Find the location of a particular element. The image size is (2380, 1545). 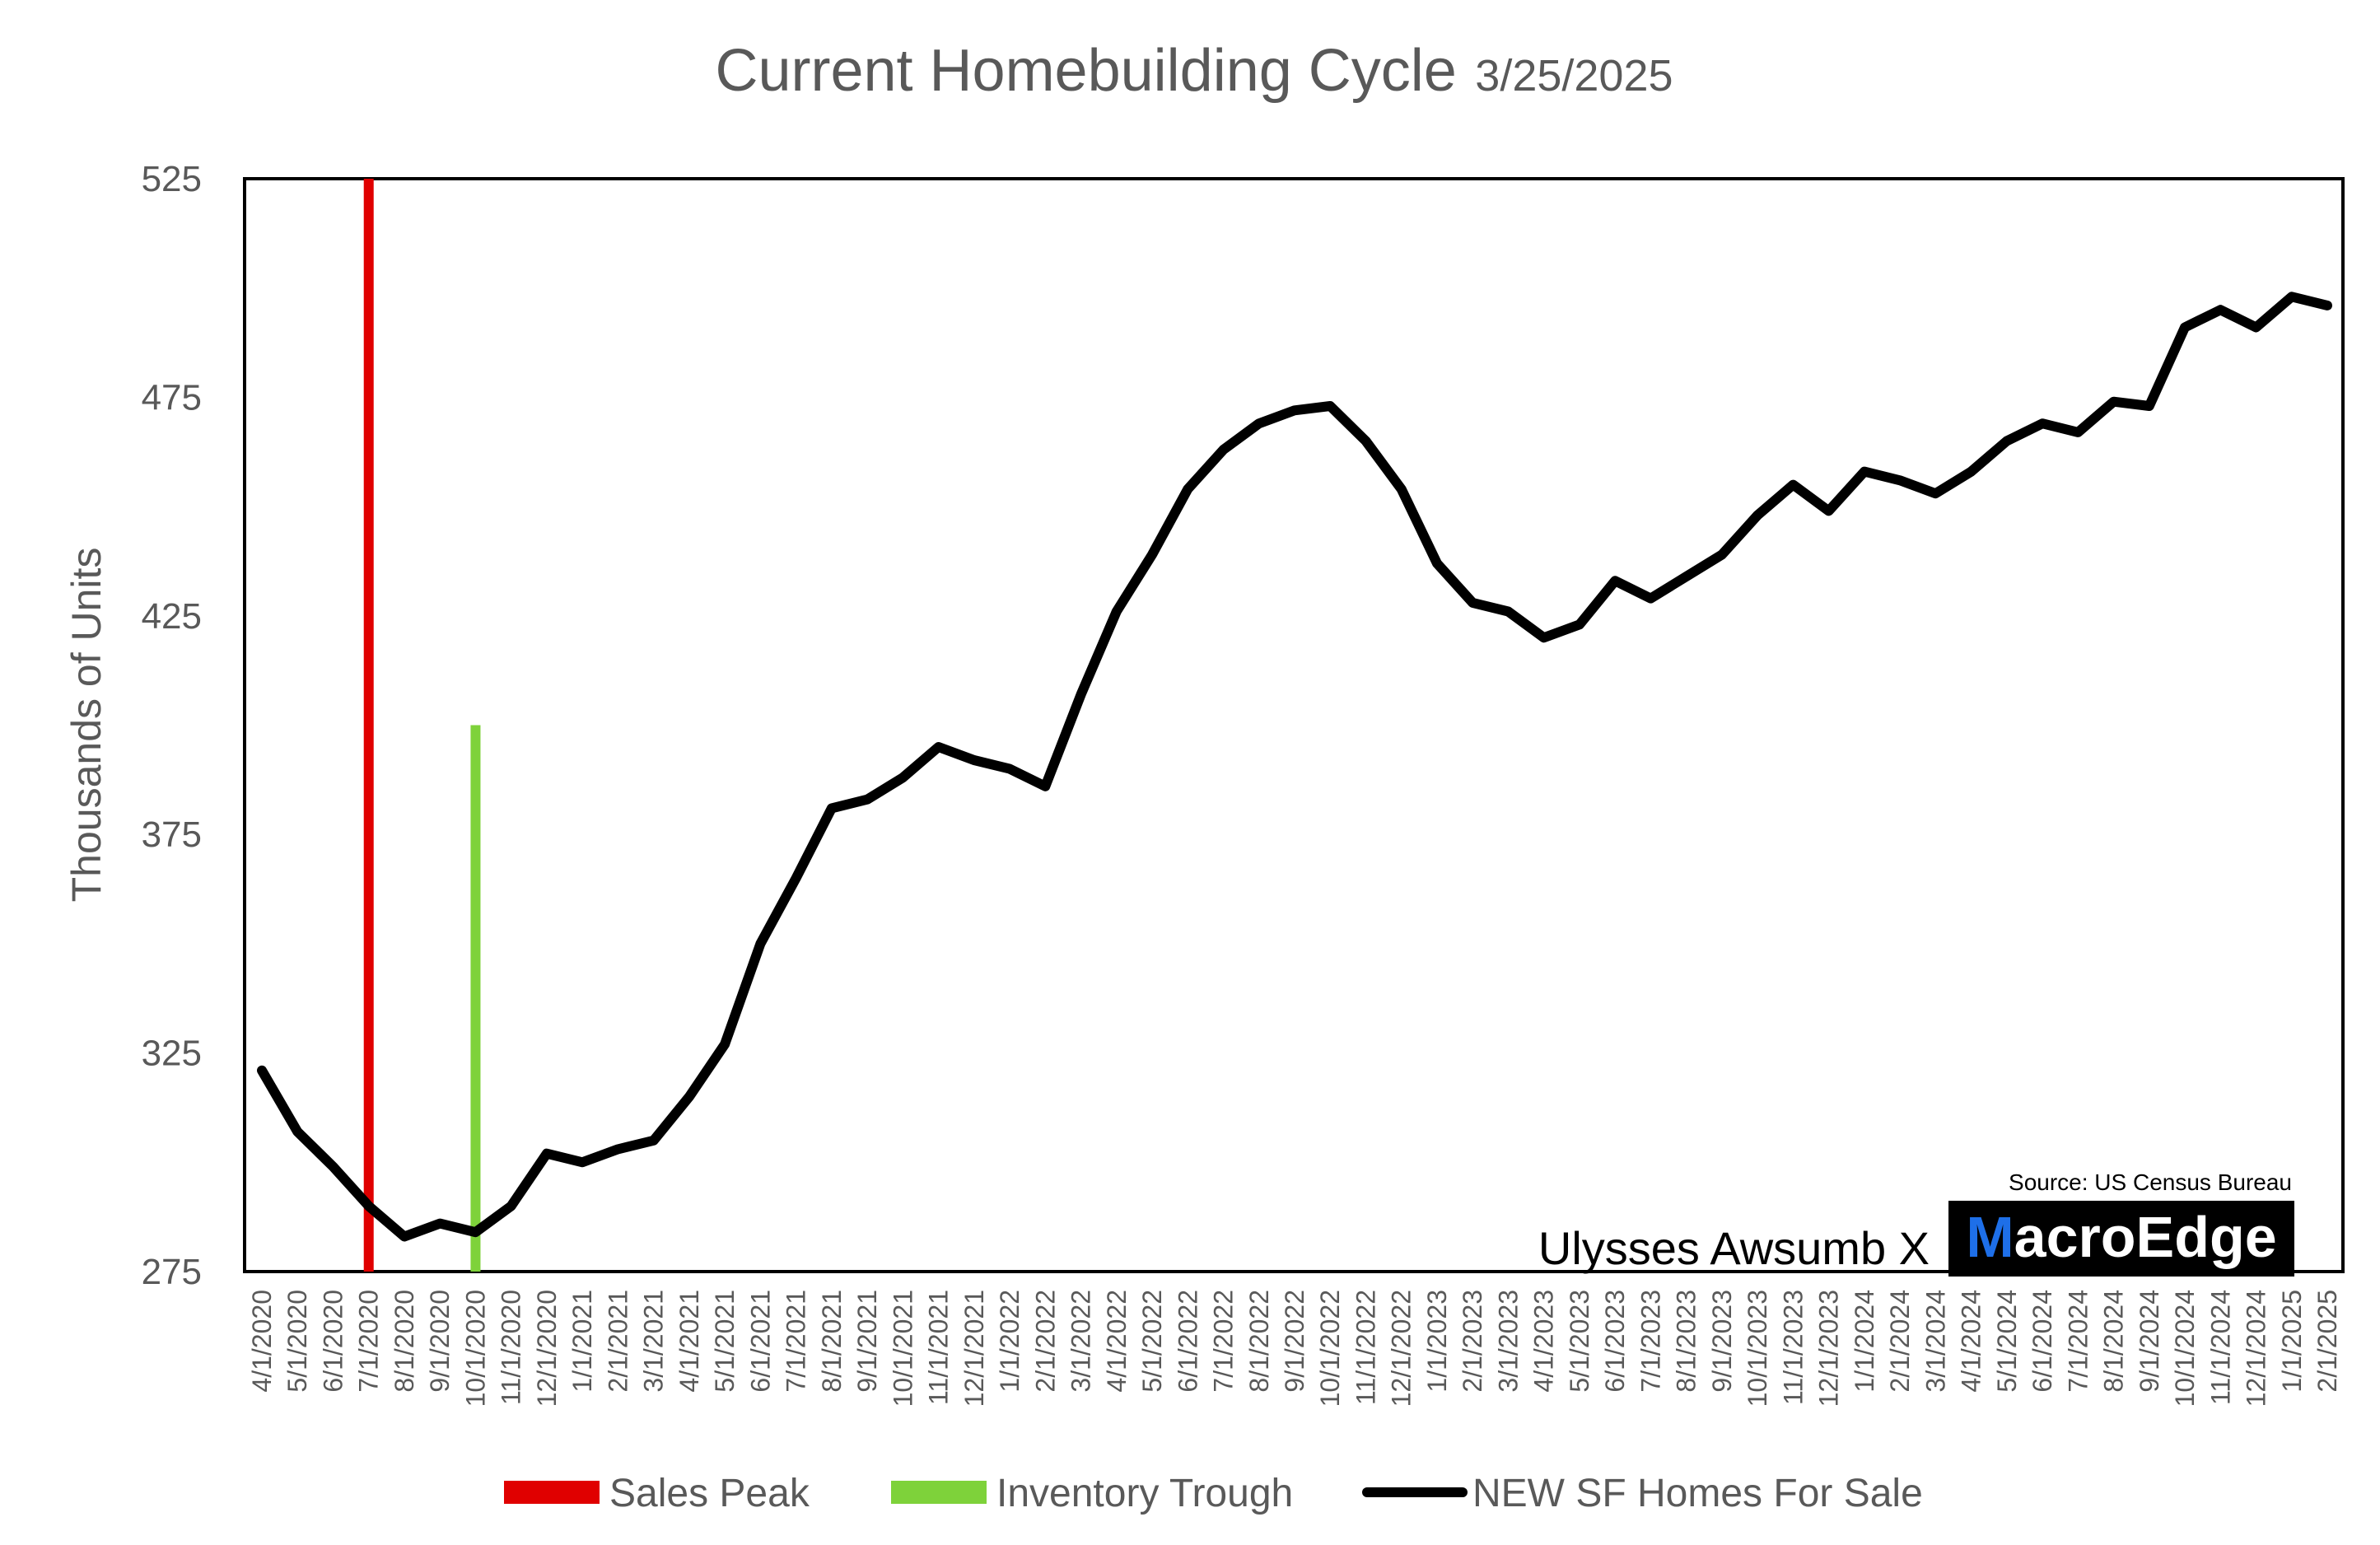

macroedge-logo-box is located at coordinates (2121, 1239).